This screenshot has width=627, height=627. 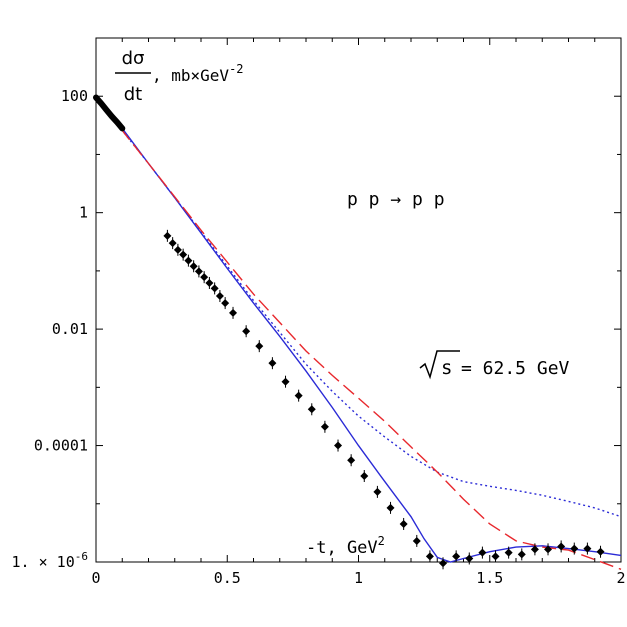 What do you see at coordinates (70, 329) in the screenshot?
I see `y-tick-label: 0.01` at bounding box center [70, 329].